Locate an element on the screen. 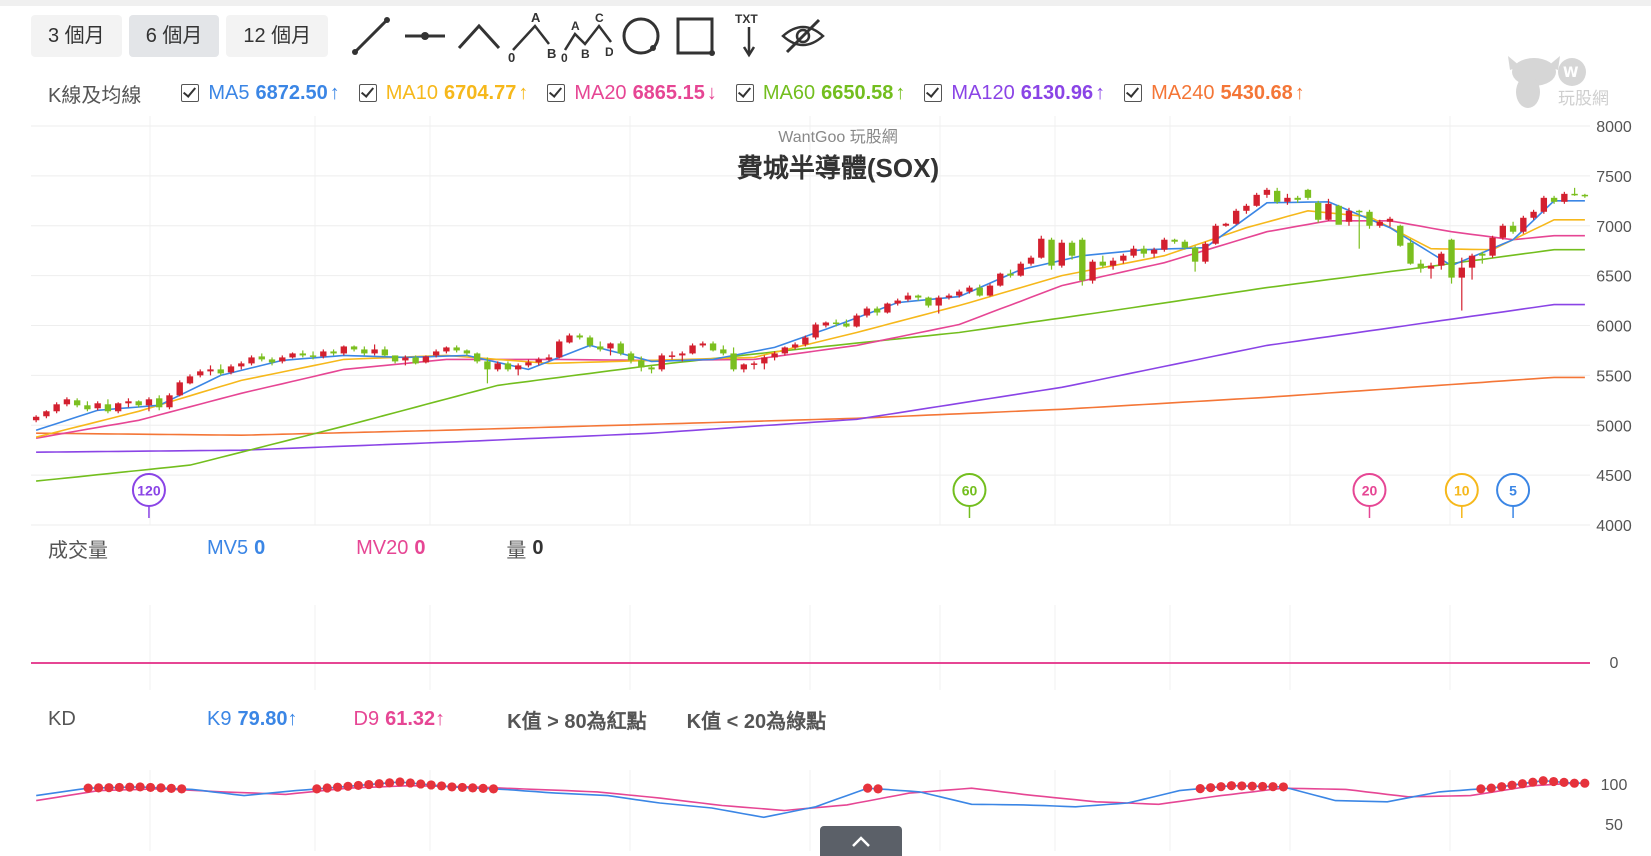  vol-value: 0 is located at coordinates (538, 547).